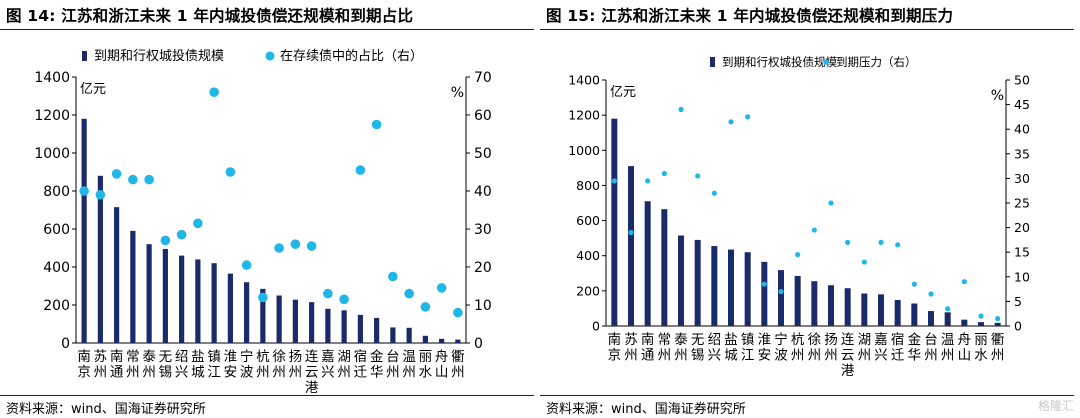 This screenshot has width=1080, height=418. Describe the element at coordinates (731, 348) in the screenshot. I see `category-label: 盐城` at that location.